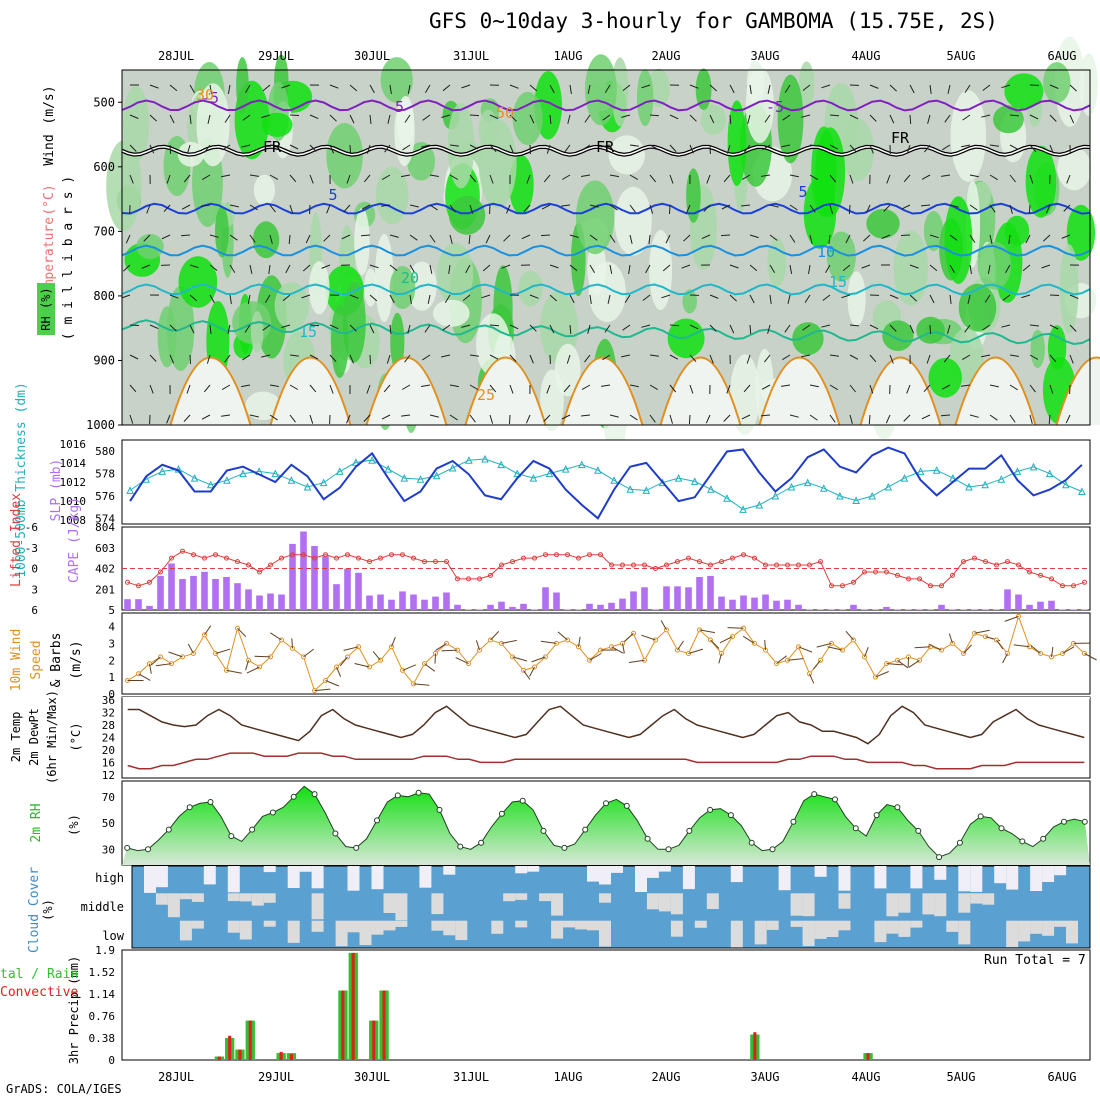 This screenshot has height=1100, width=1100. Describe the element at coordinates (111, 610) in the screenshot. I see `cape-tick-label: 5` at that location.